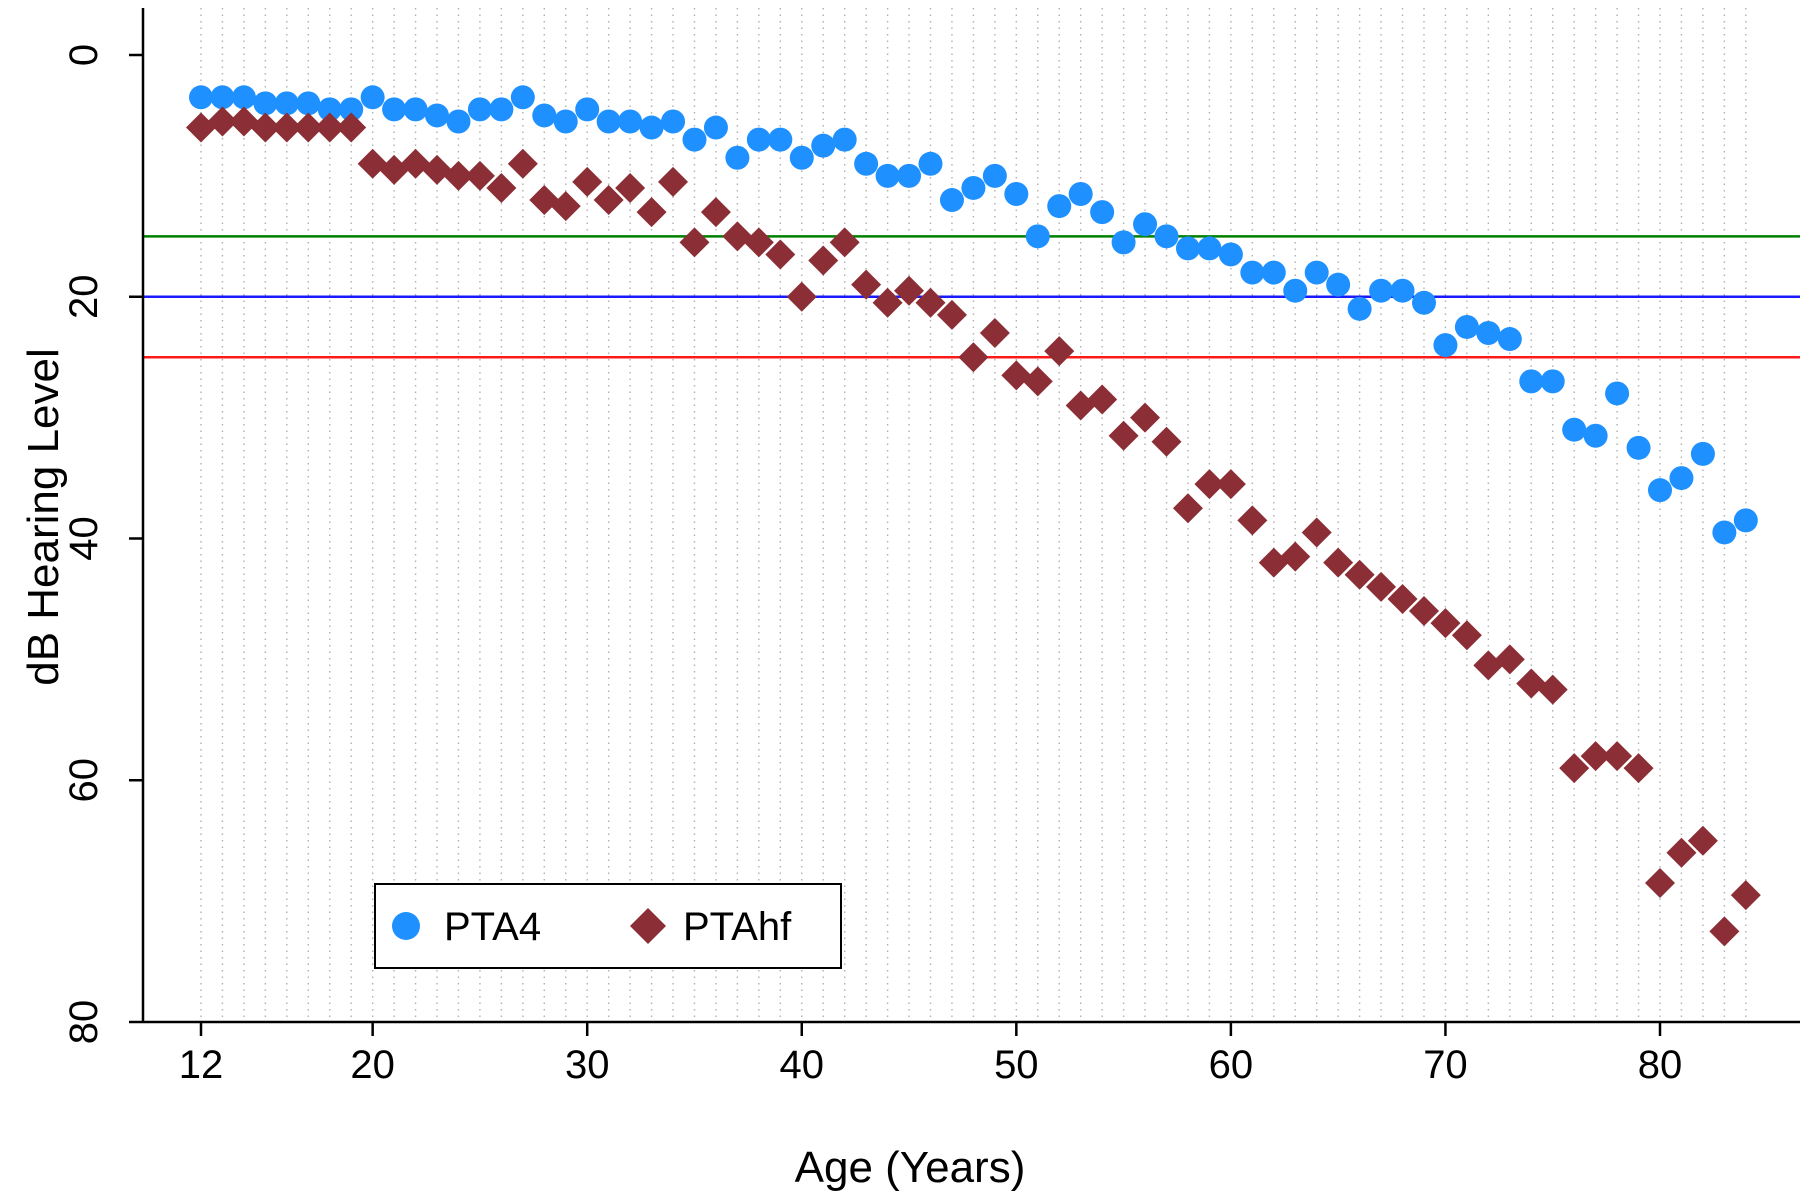 The width and height of the screenshot is (1807, 1200). Describe the element at coordinates (84, 538) in the screenshot. I see `y-tick-label-40: 40` at that location.